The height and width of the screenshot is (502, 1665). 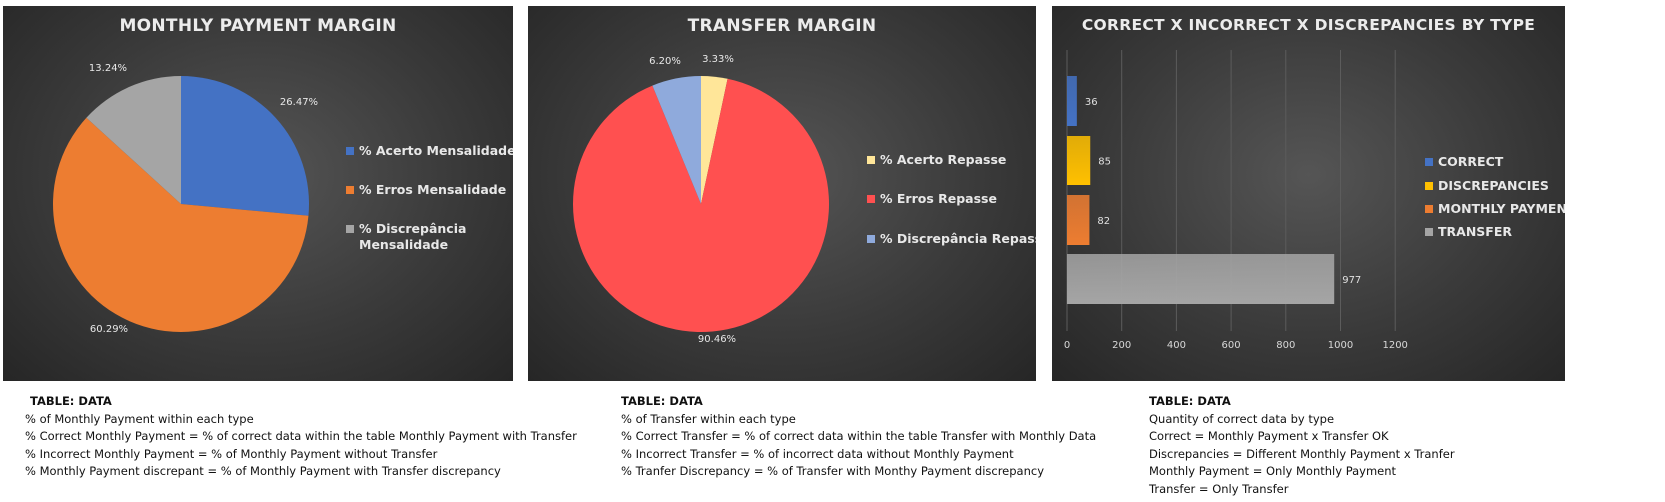 I want to click on data-label-acerto-mensalidade: 26.47%, so click(x=299, y=102).